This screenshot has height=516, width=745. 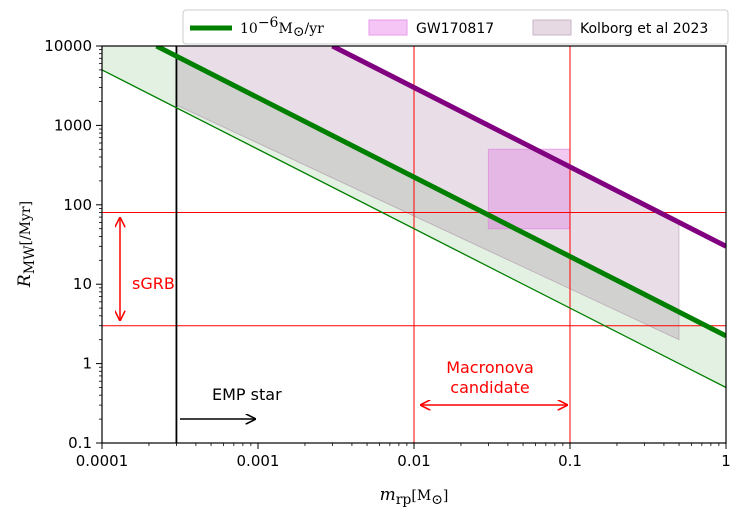 I want to click on legend-green-sun: ⊙, so click(x=299, y=32).